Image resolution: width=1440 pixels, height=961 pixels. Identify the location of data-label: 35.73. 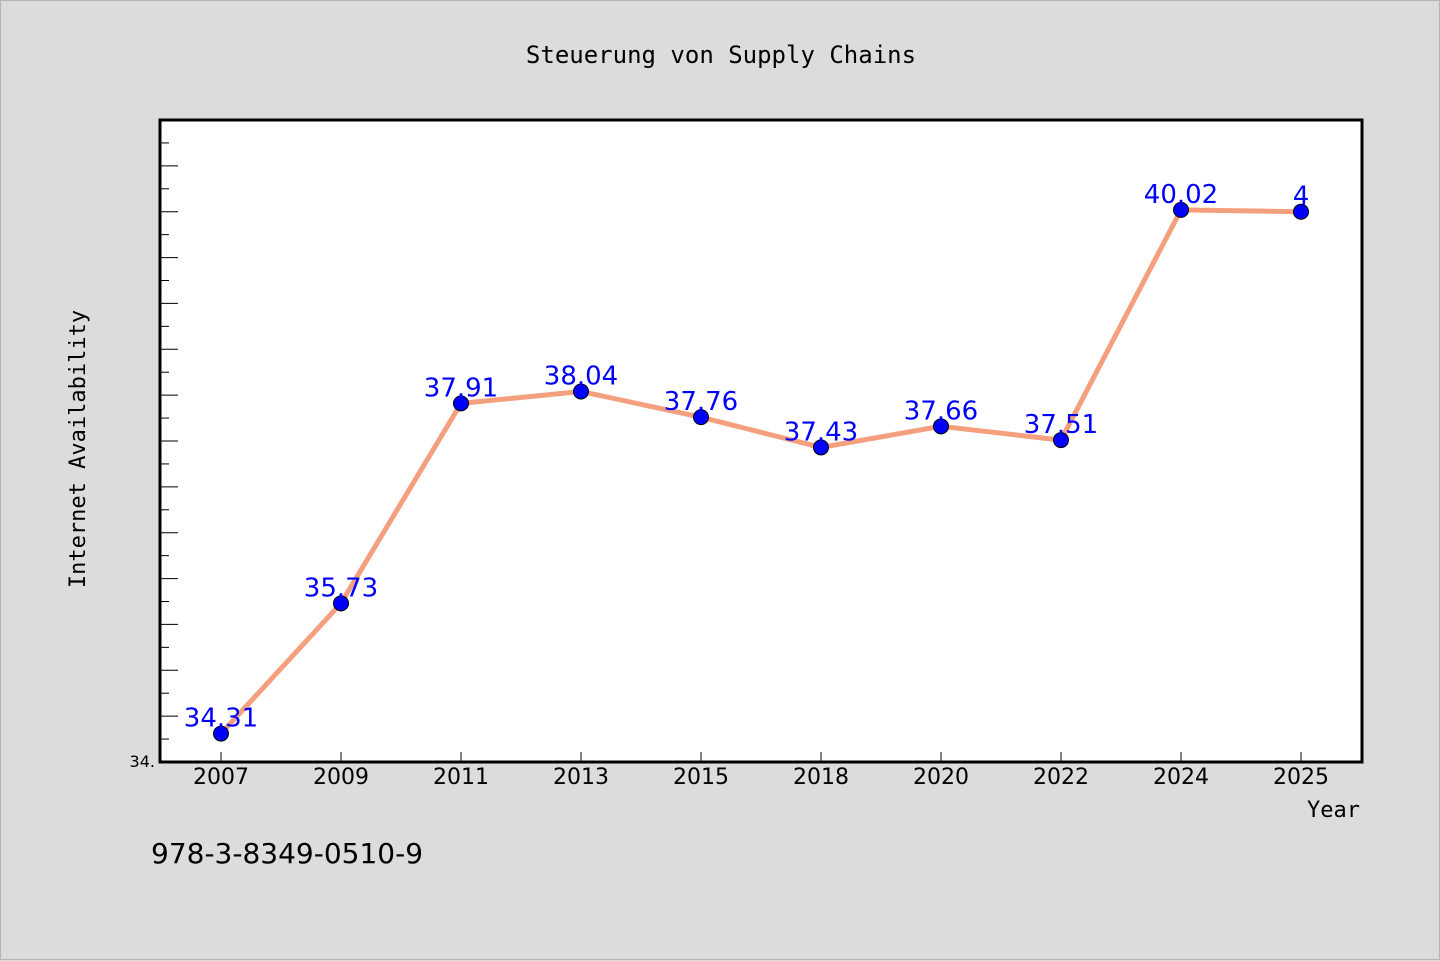
(341, 588).